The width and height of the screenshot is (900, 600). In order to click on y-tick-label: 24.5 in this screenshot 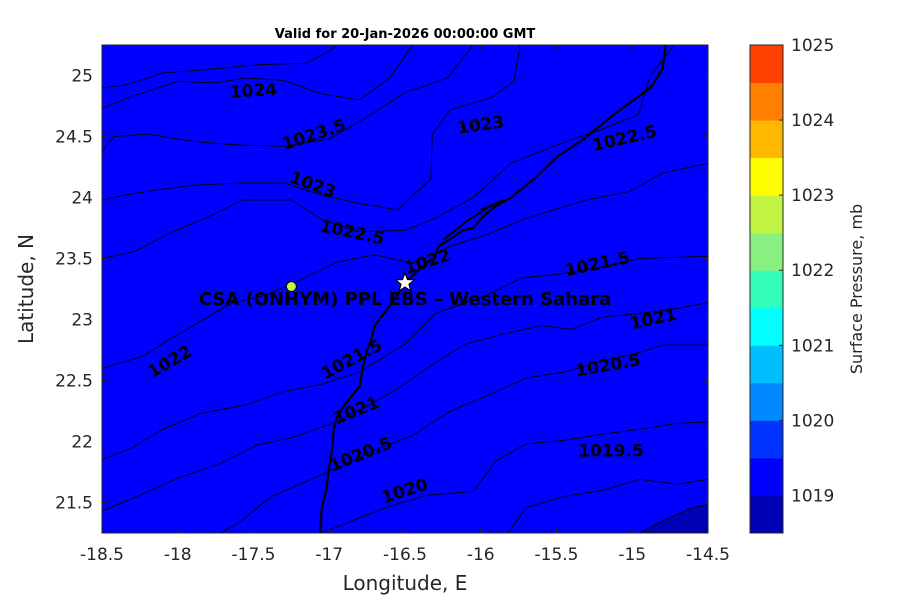, I will do `click(74, 138)`.